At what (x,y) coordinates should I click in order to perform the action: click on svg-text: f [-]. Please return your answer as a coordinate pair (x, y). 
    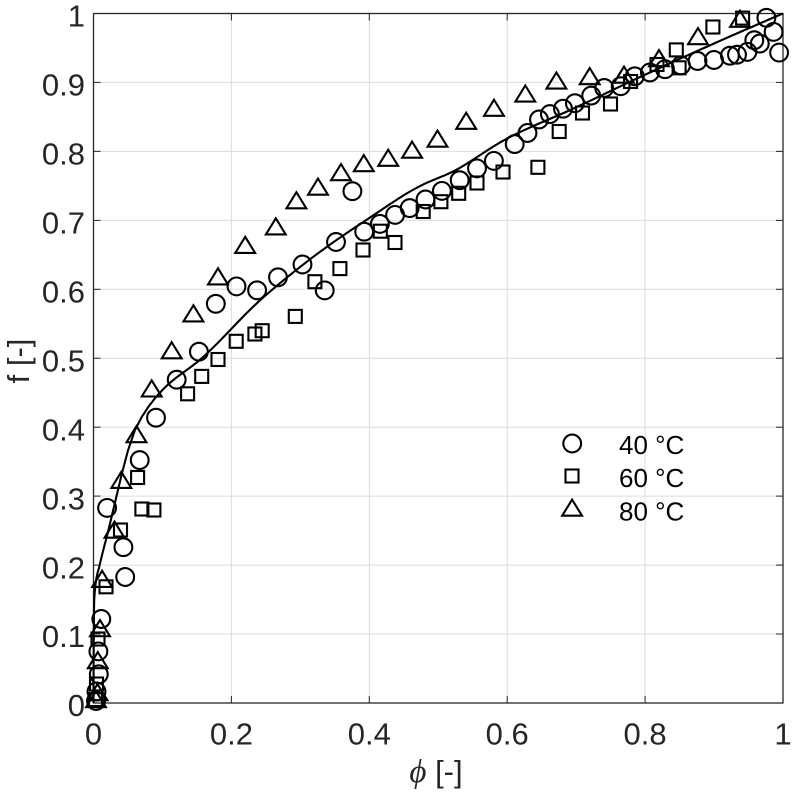
    Looking at the image, I should click on (18, 361).